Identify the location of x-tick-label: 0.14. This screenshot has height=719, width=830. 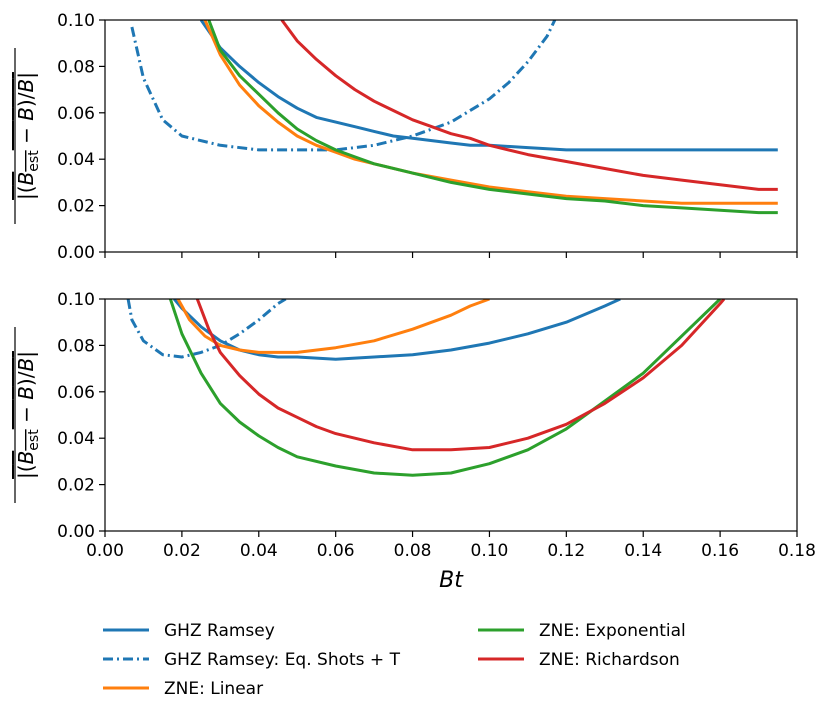
(643, 551).